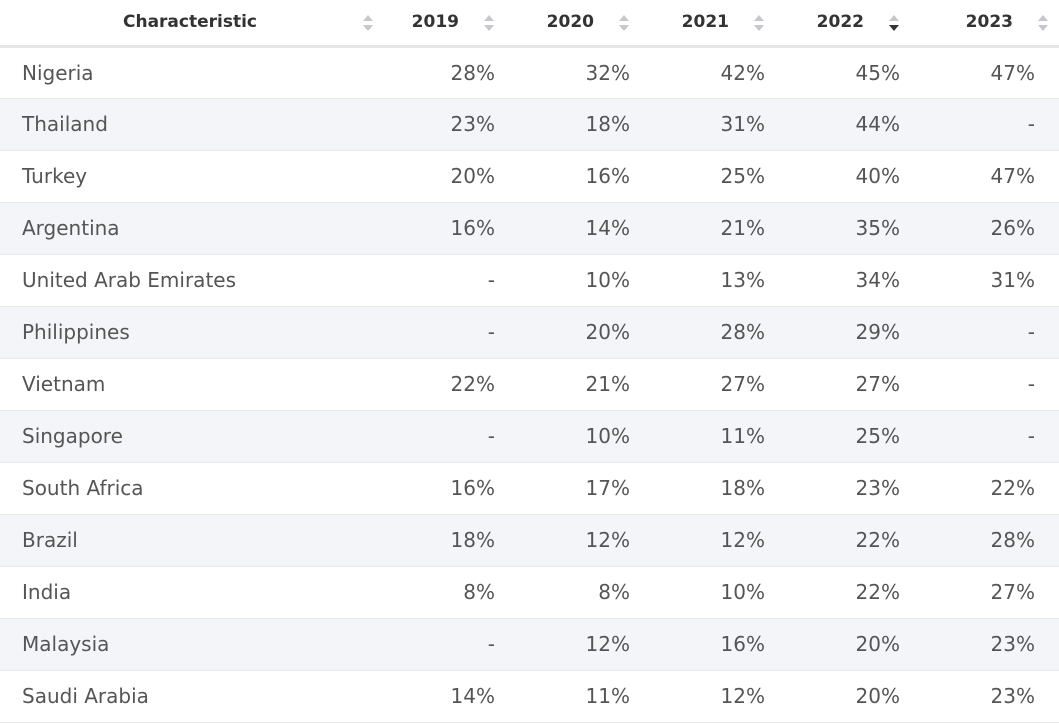  Describe the element at coordinates (452, 72) in the screenshot. I see `value-cell-2019: 28%` at that location.